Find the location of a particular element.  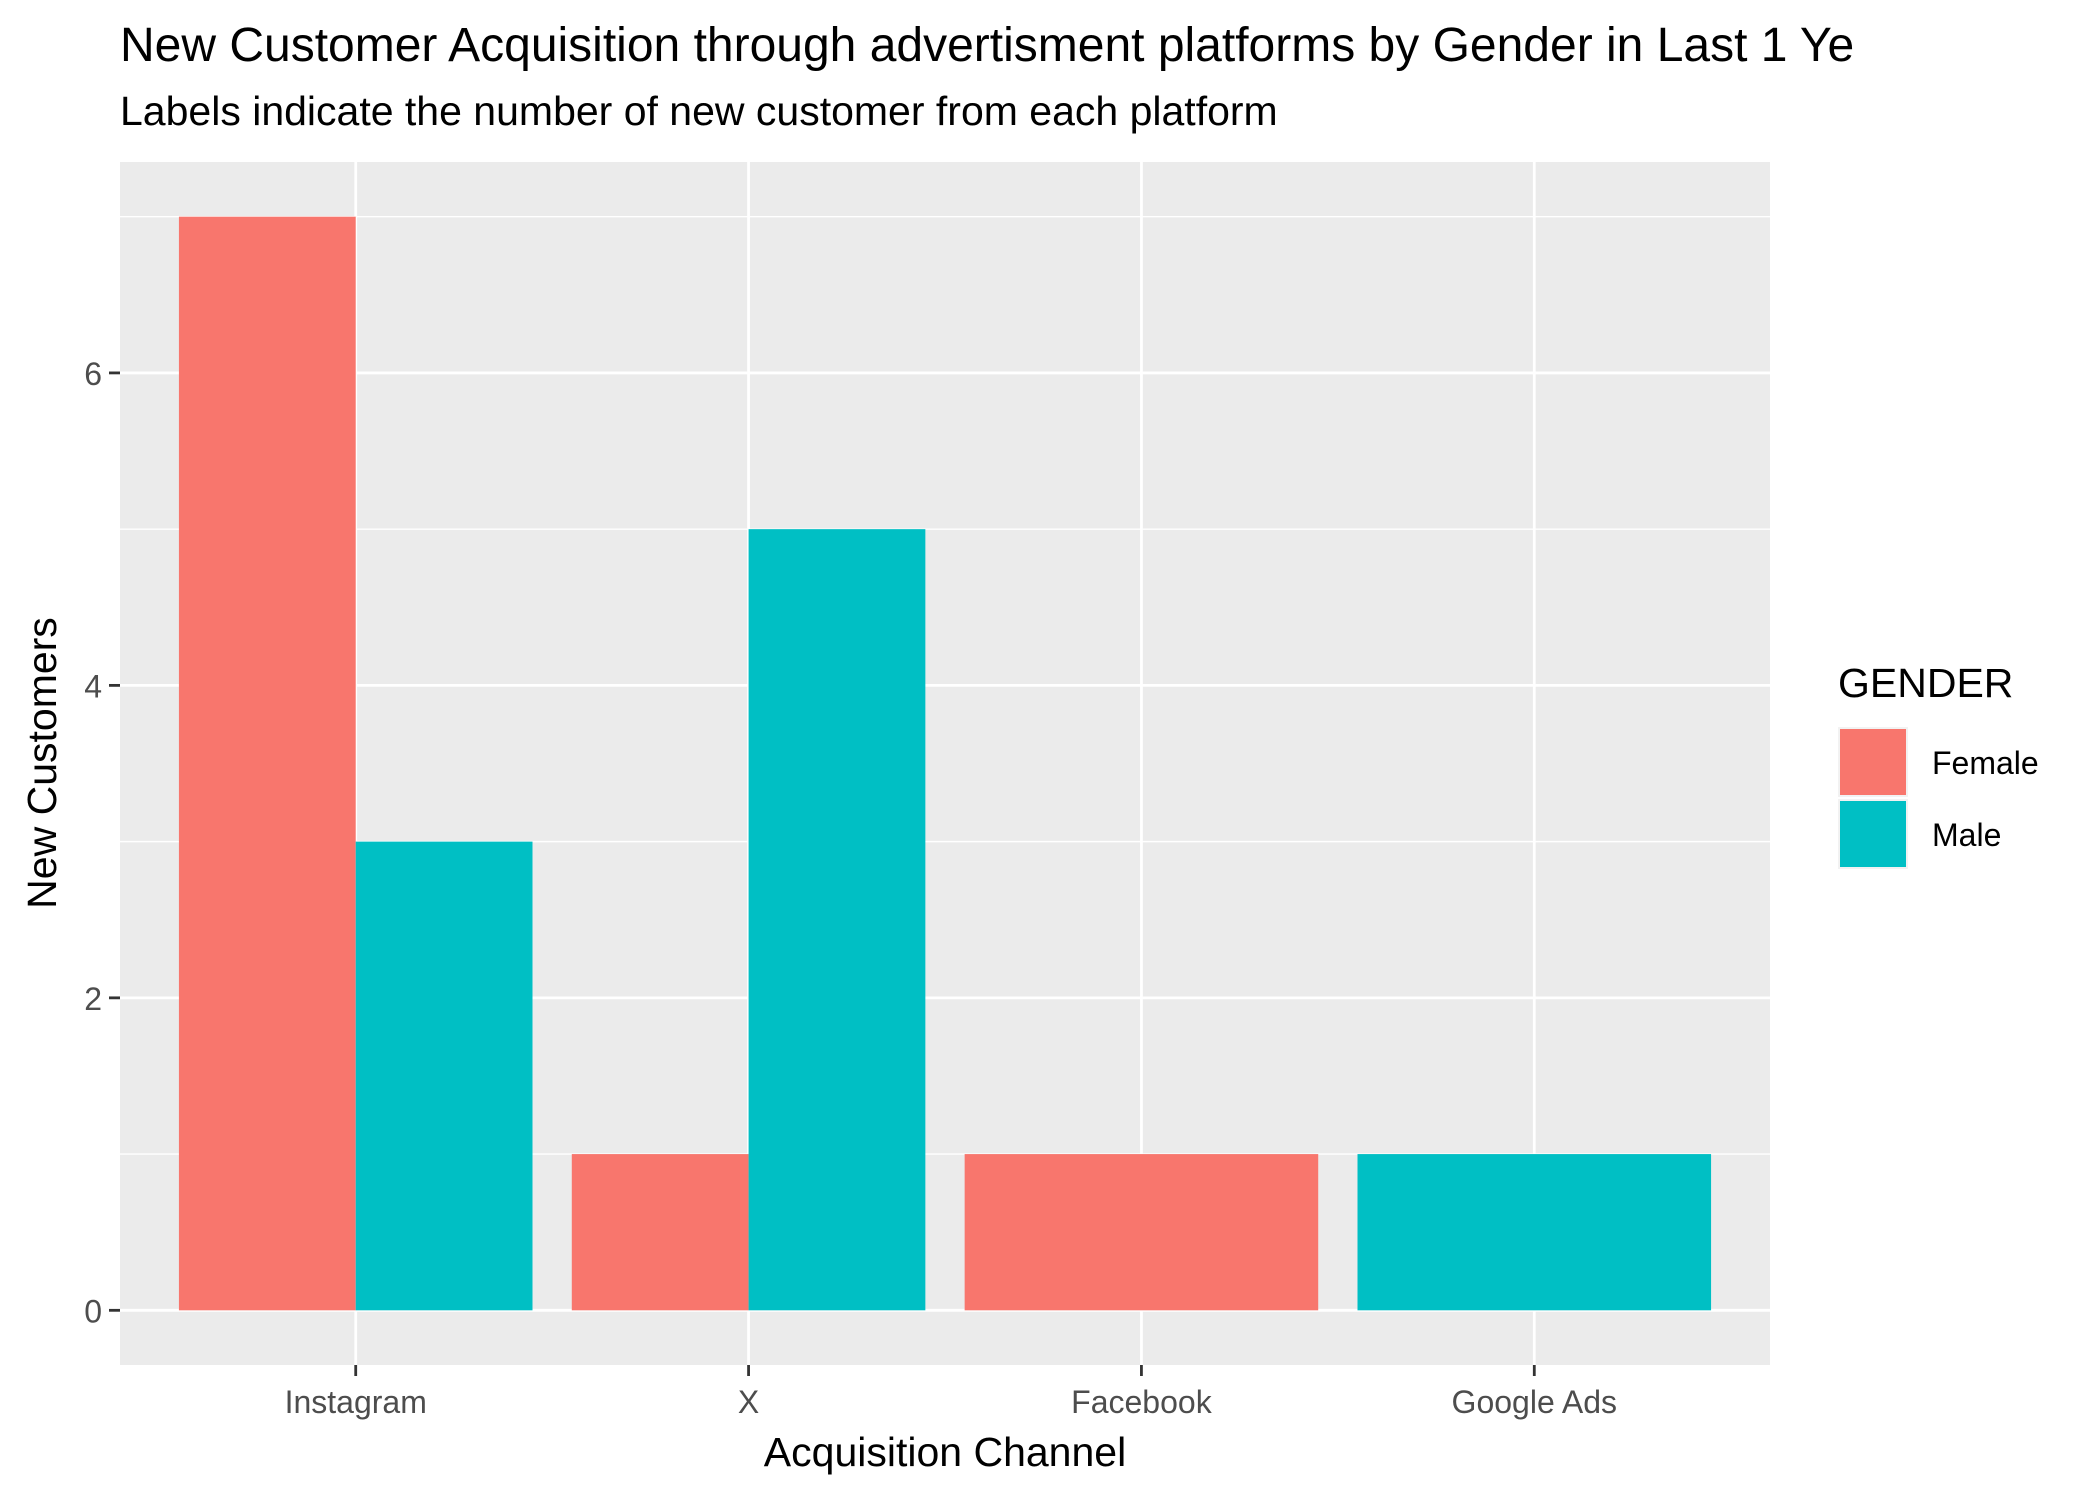

bar-female-facebook is located at coordinates (1141, 1232).